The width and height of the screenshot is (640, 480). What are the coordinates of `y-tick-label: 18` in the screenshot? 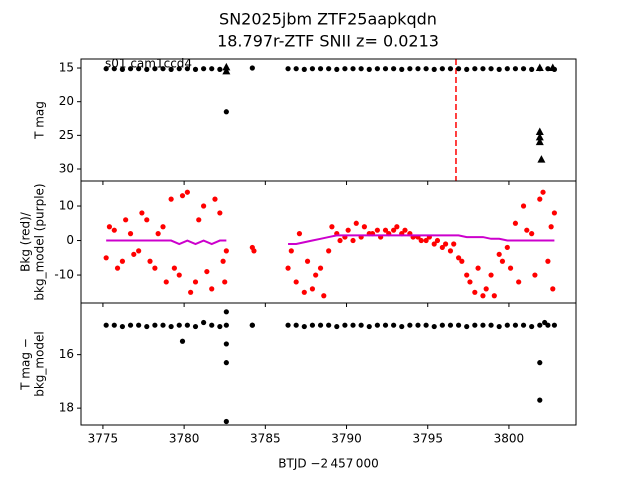 It's located at (66, 408).